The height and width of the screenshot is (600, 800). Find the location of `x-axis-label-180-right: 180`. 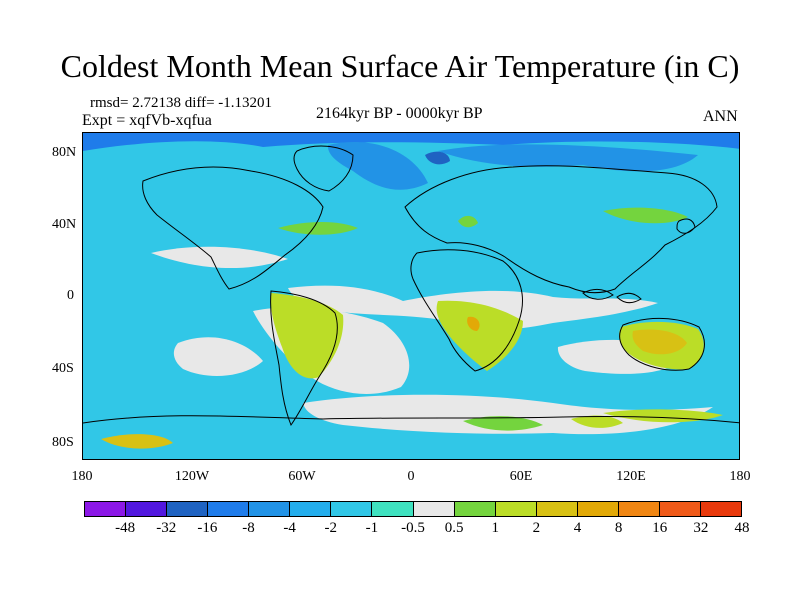

x-axis-label-180-right: 180 is located at coordinates (740, 476).